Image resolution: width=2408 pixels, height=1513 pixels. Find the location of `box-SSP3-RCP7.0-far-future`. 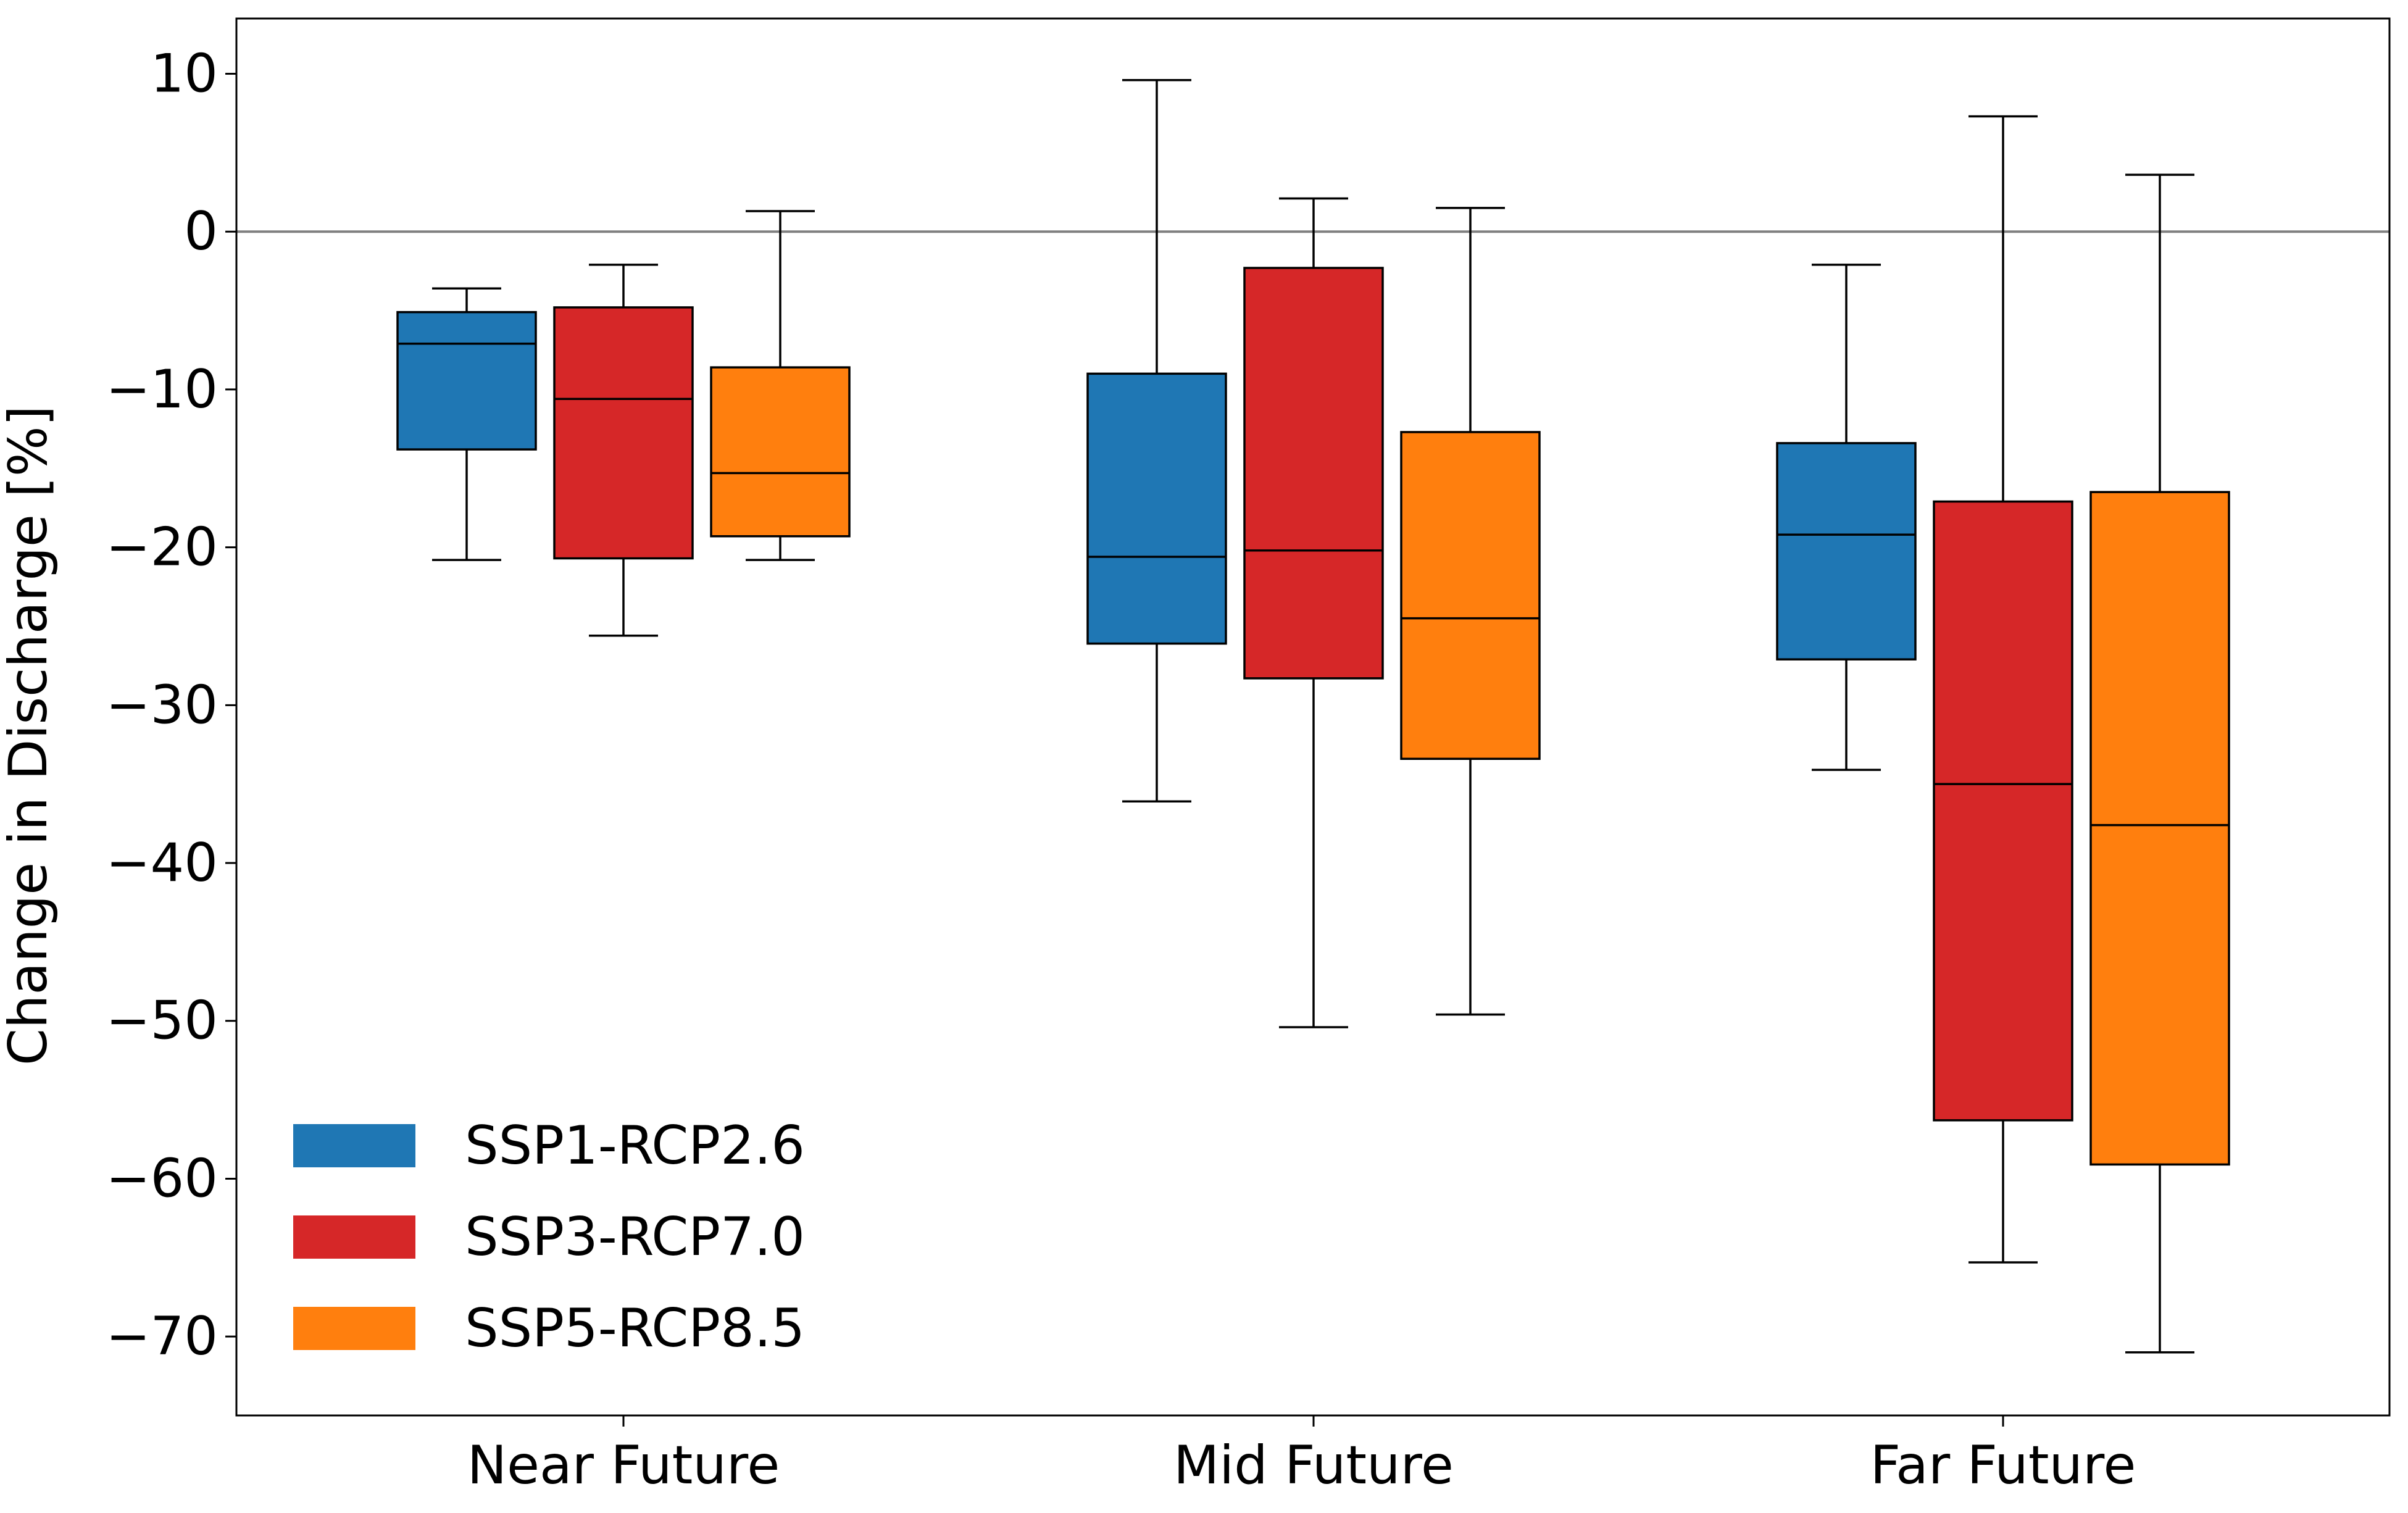

box-SSP3-RCP7.0-far-future is located at coordinates (2003, 689).